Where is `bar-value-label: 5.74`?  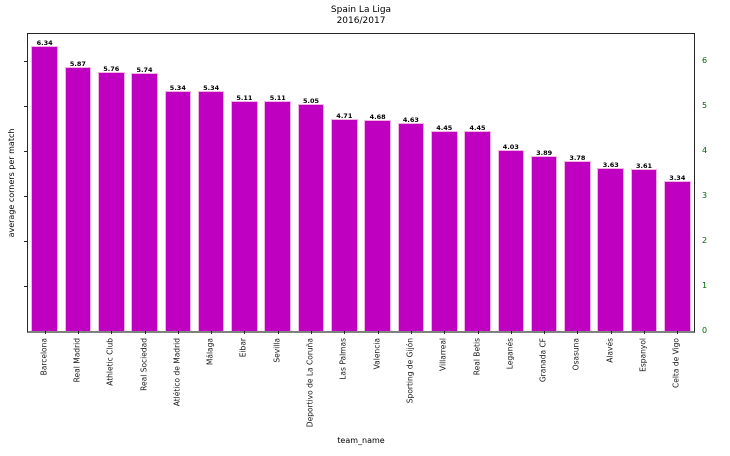 bar-value-label: 5.74 is located at coordinates (144, 69).